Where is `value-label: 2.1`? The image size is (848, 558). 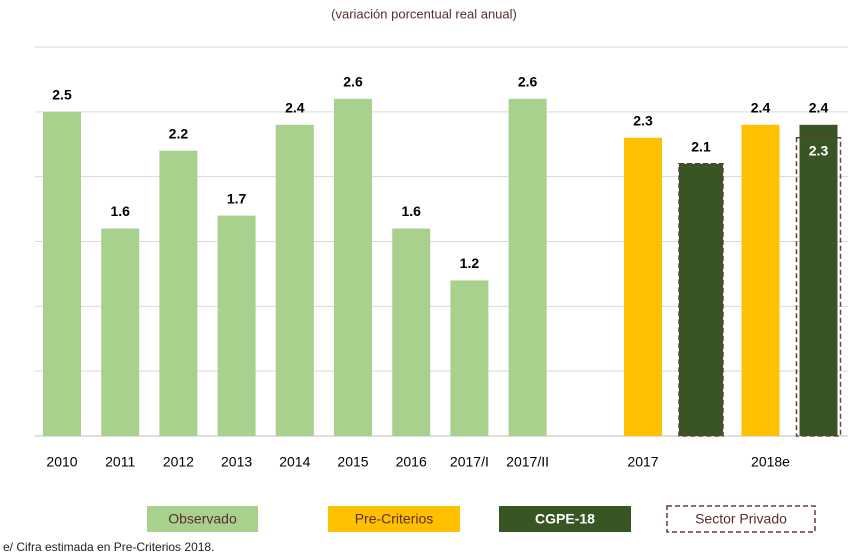
value-label: 2.1 is located at coordinates (701, 146).